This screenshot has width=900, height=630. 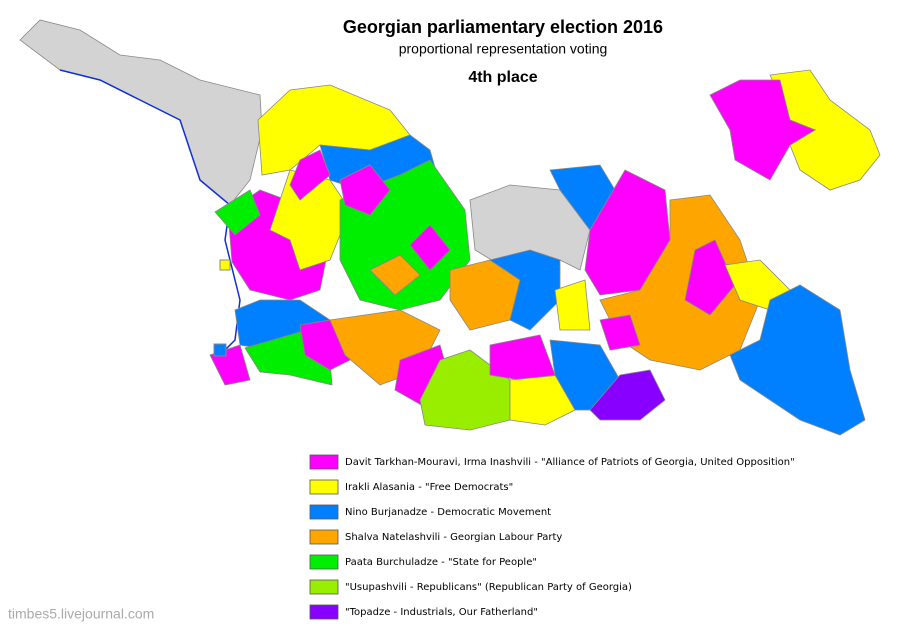 What do you see at coordinates (762, 130) in the screenshot?
I see `inset-region` at bounding box center [762, 130].